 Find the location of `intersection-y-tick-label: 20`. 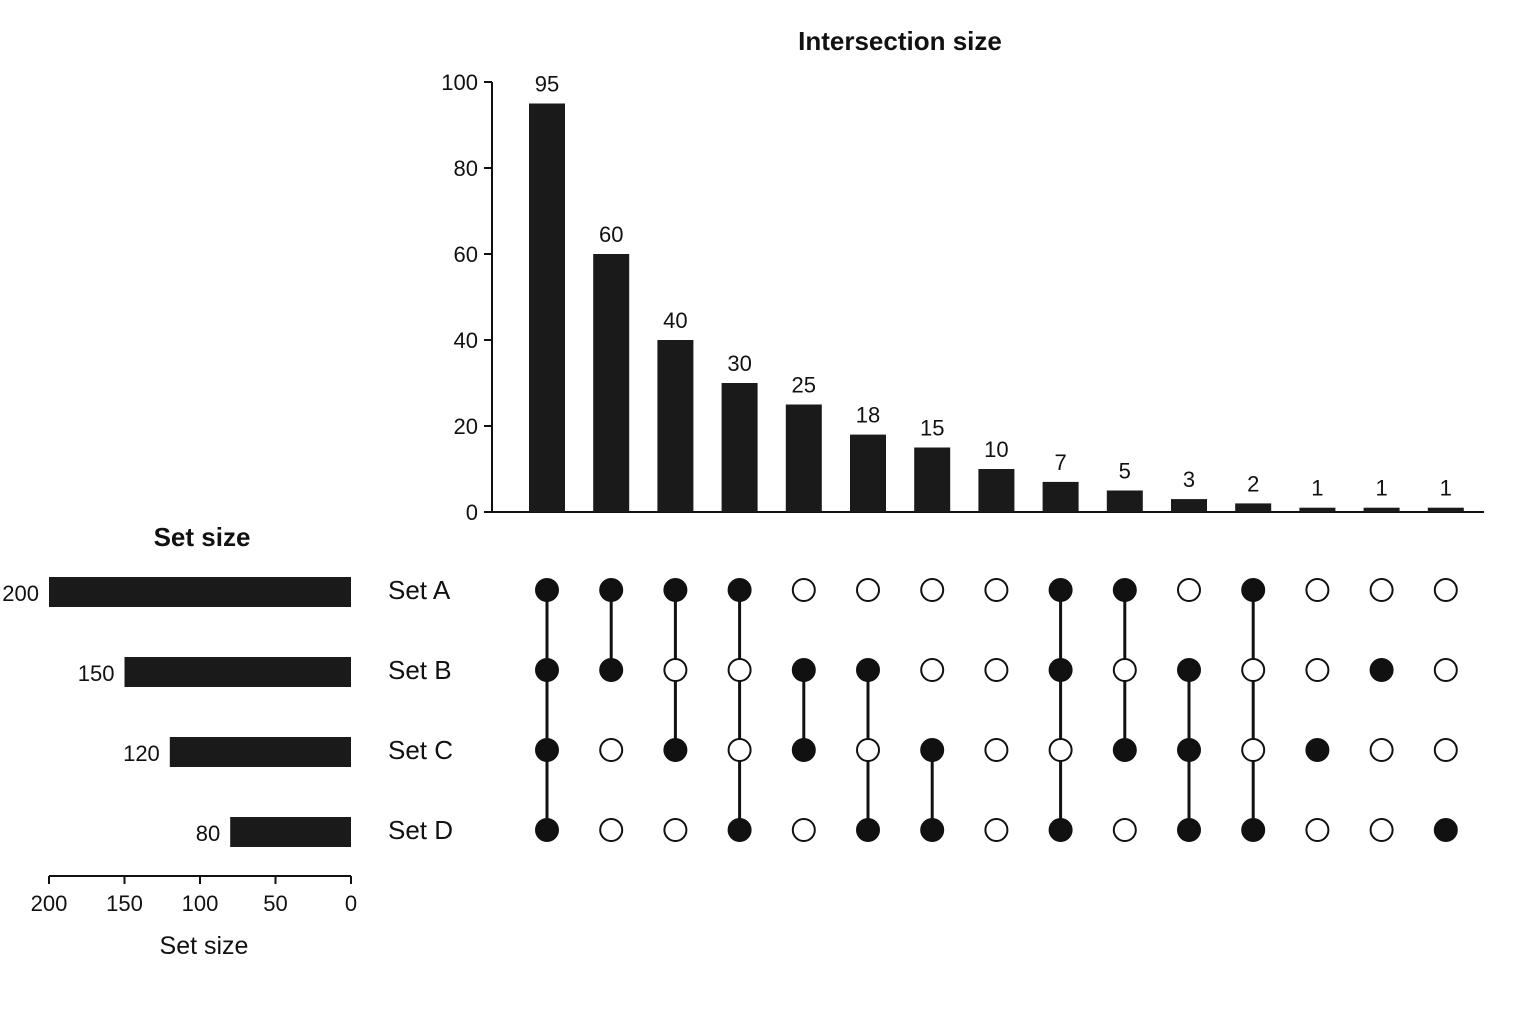

intersection-y-tick-label: 20 is located at coordinates (466, 426).